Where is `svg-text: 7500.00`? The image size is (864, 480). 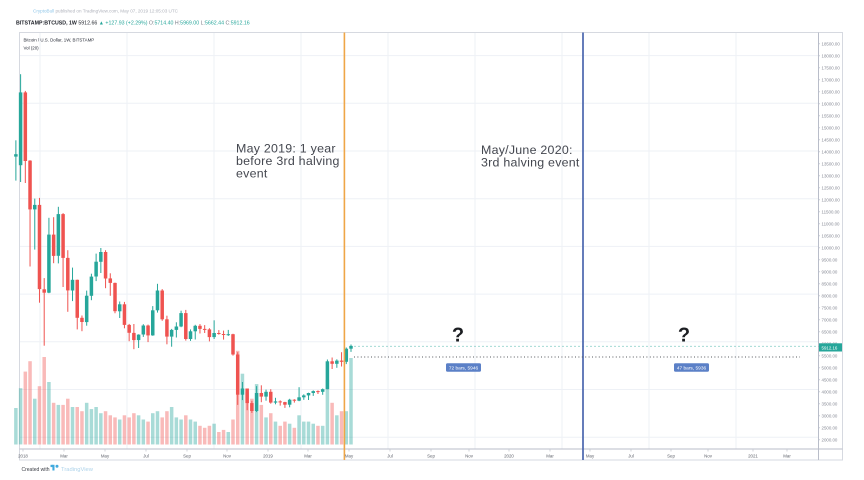
svg-text: 7500.00 is located at coordinates (830, 308).